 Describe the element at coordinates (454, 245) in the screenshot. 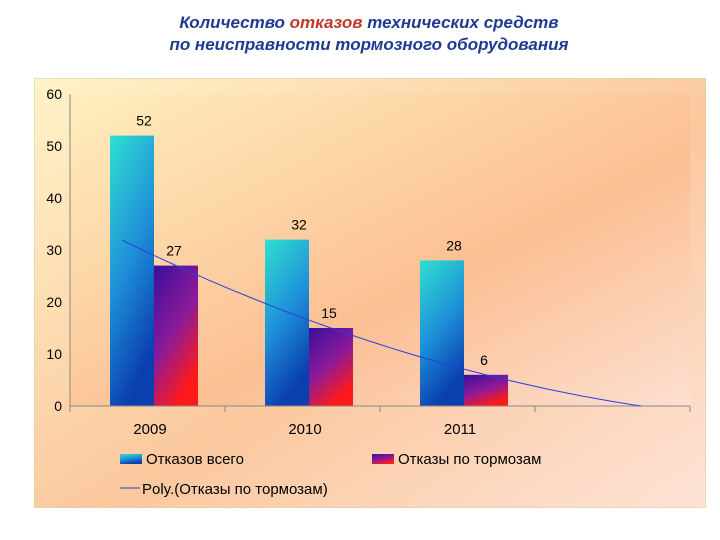

I see `data-label: 28` at that location.